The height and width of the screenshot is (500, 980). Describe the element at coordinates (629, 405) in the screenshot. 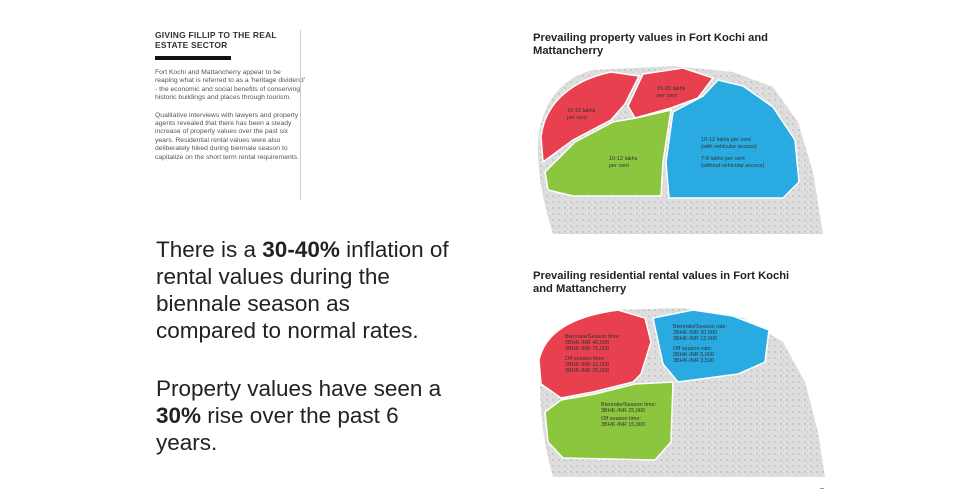

I see `m2-green-l1: Biennale/Season time:` at that location.